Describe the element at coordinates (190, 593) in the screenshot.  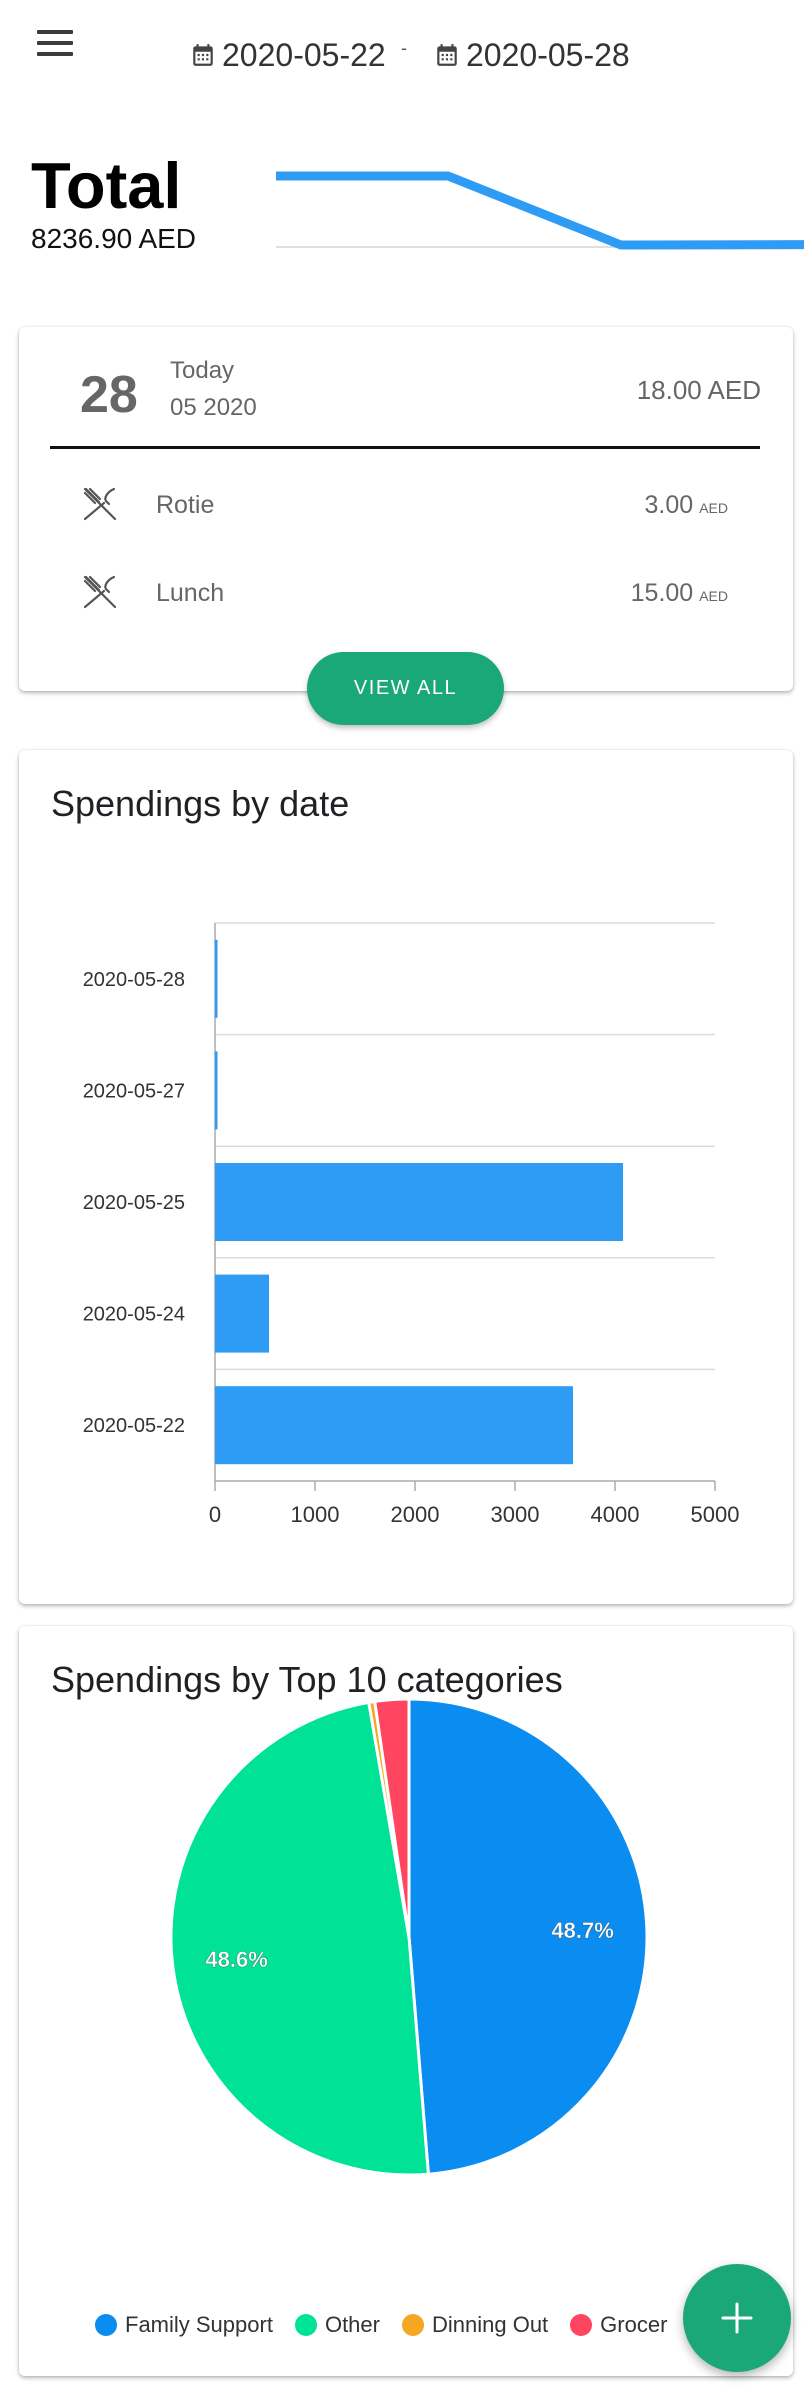
I see `expense-name: Lunch` at that location.